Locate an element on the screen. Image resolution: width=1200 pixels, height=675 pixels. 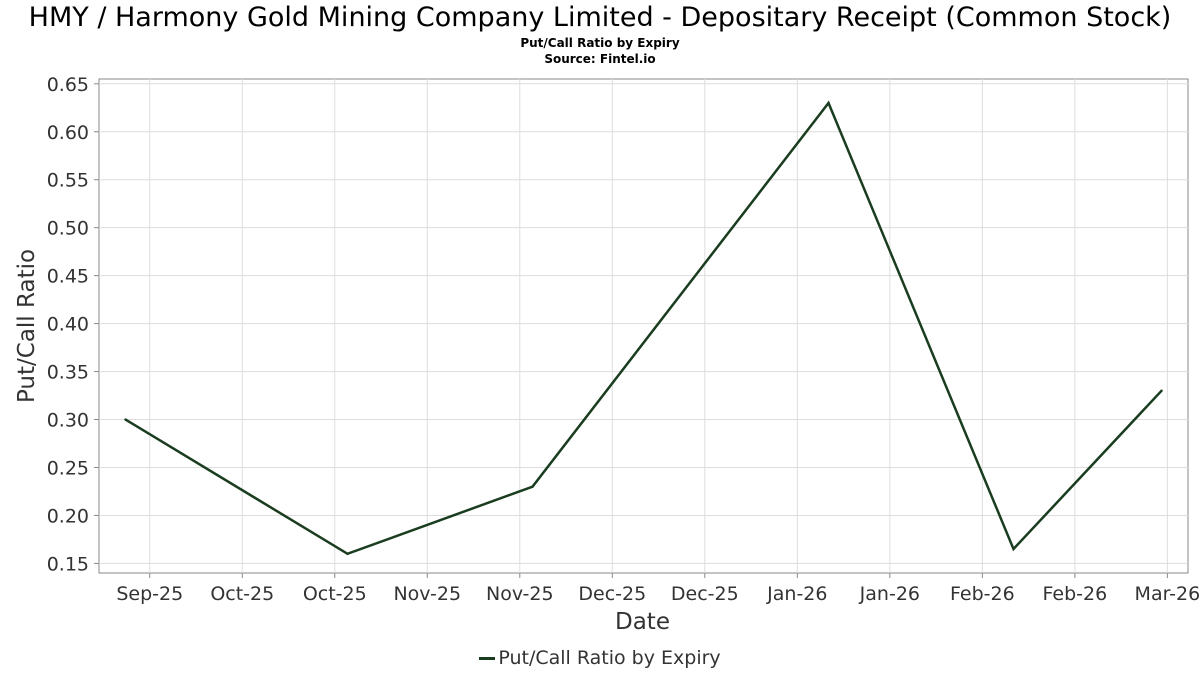
y-tick-label: 0.15 is located at coordinates (68, 564).